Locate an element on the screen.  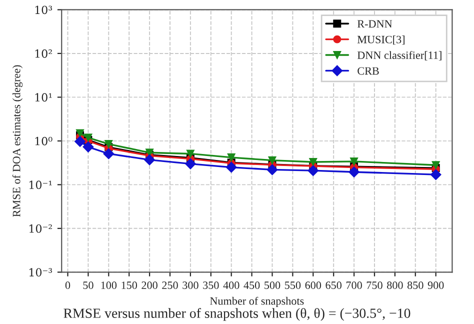
x-tick-label: 100 is located at coordinates (109, 286).